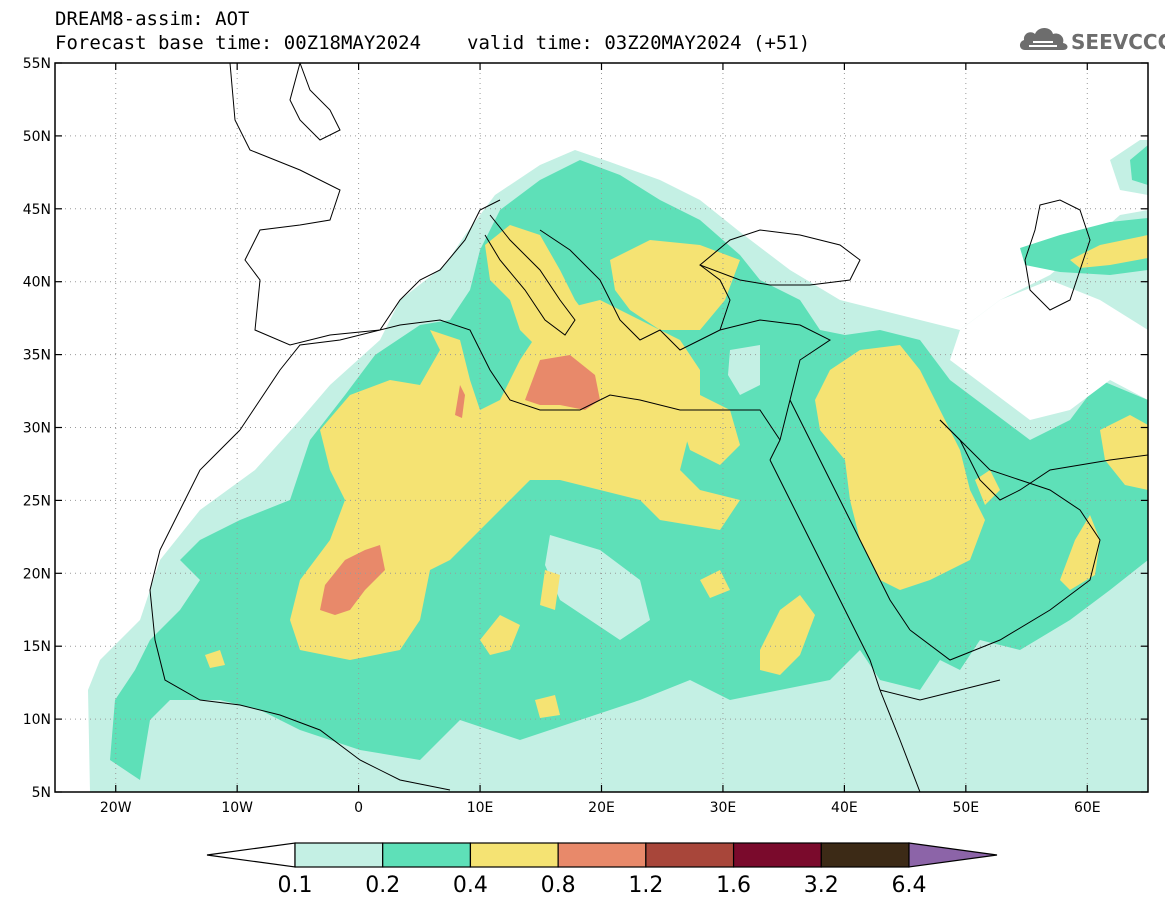 This screenshot has height=905, width=1165. What do you see at coordinates (562, 382) in the screenshot?
I see `aot-band-0.8-libya` at bounding box center [562, 382].